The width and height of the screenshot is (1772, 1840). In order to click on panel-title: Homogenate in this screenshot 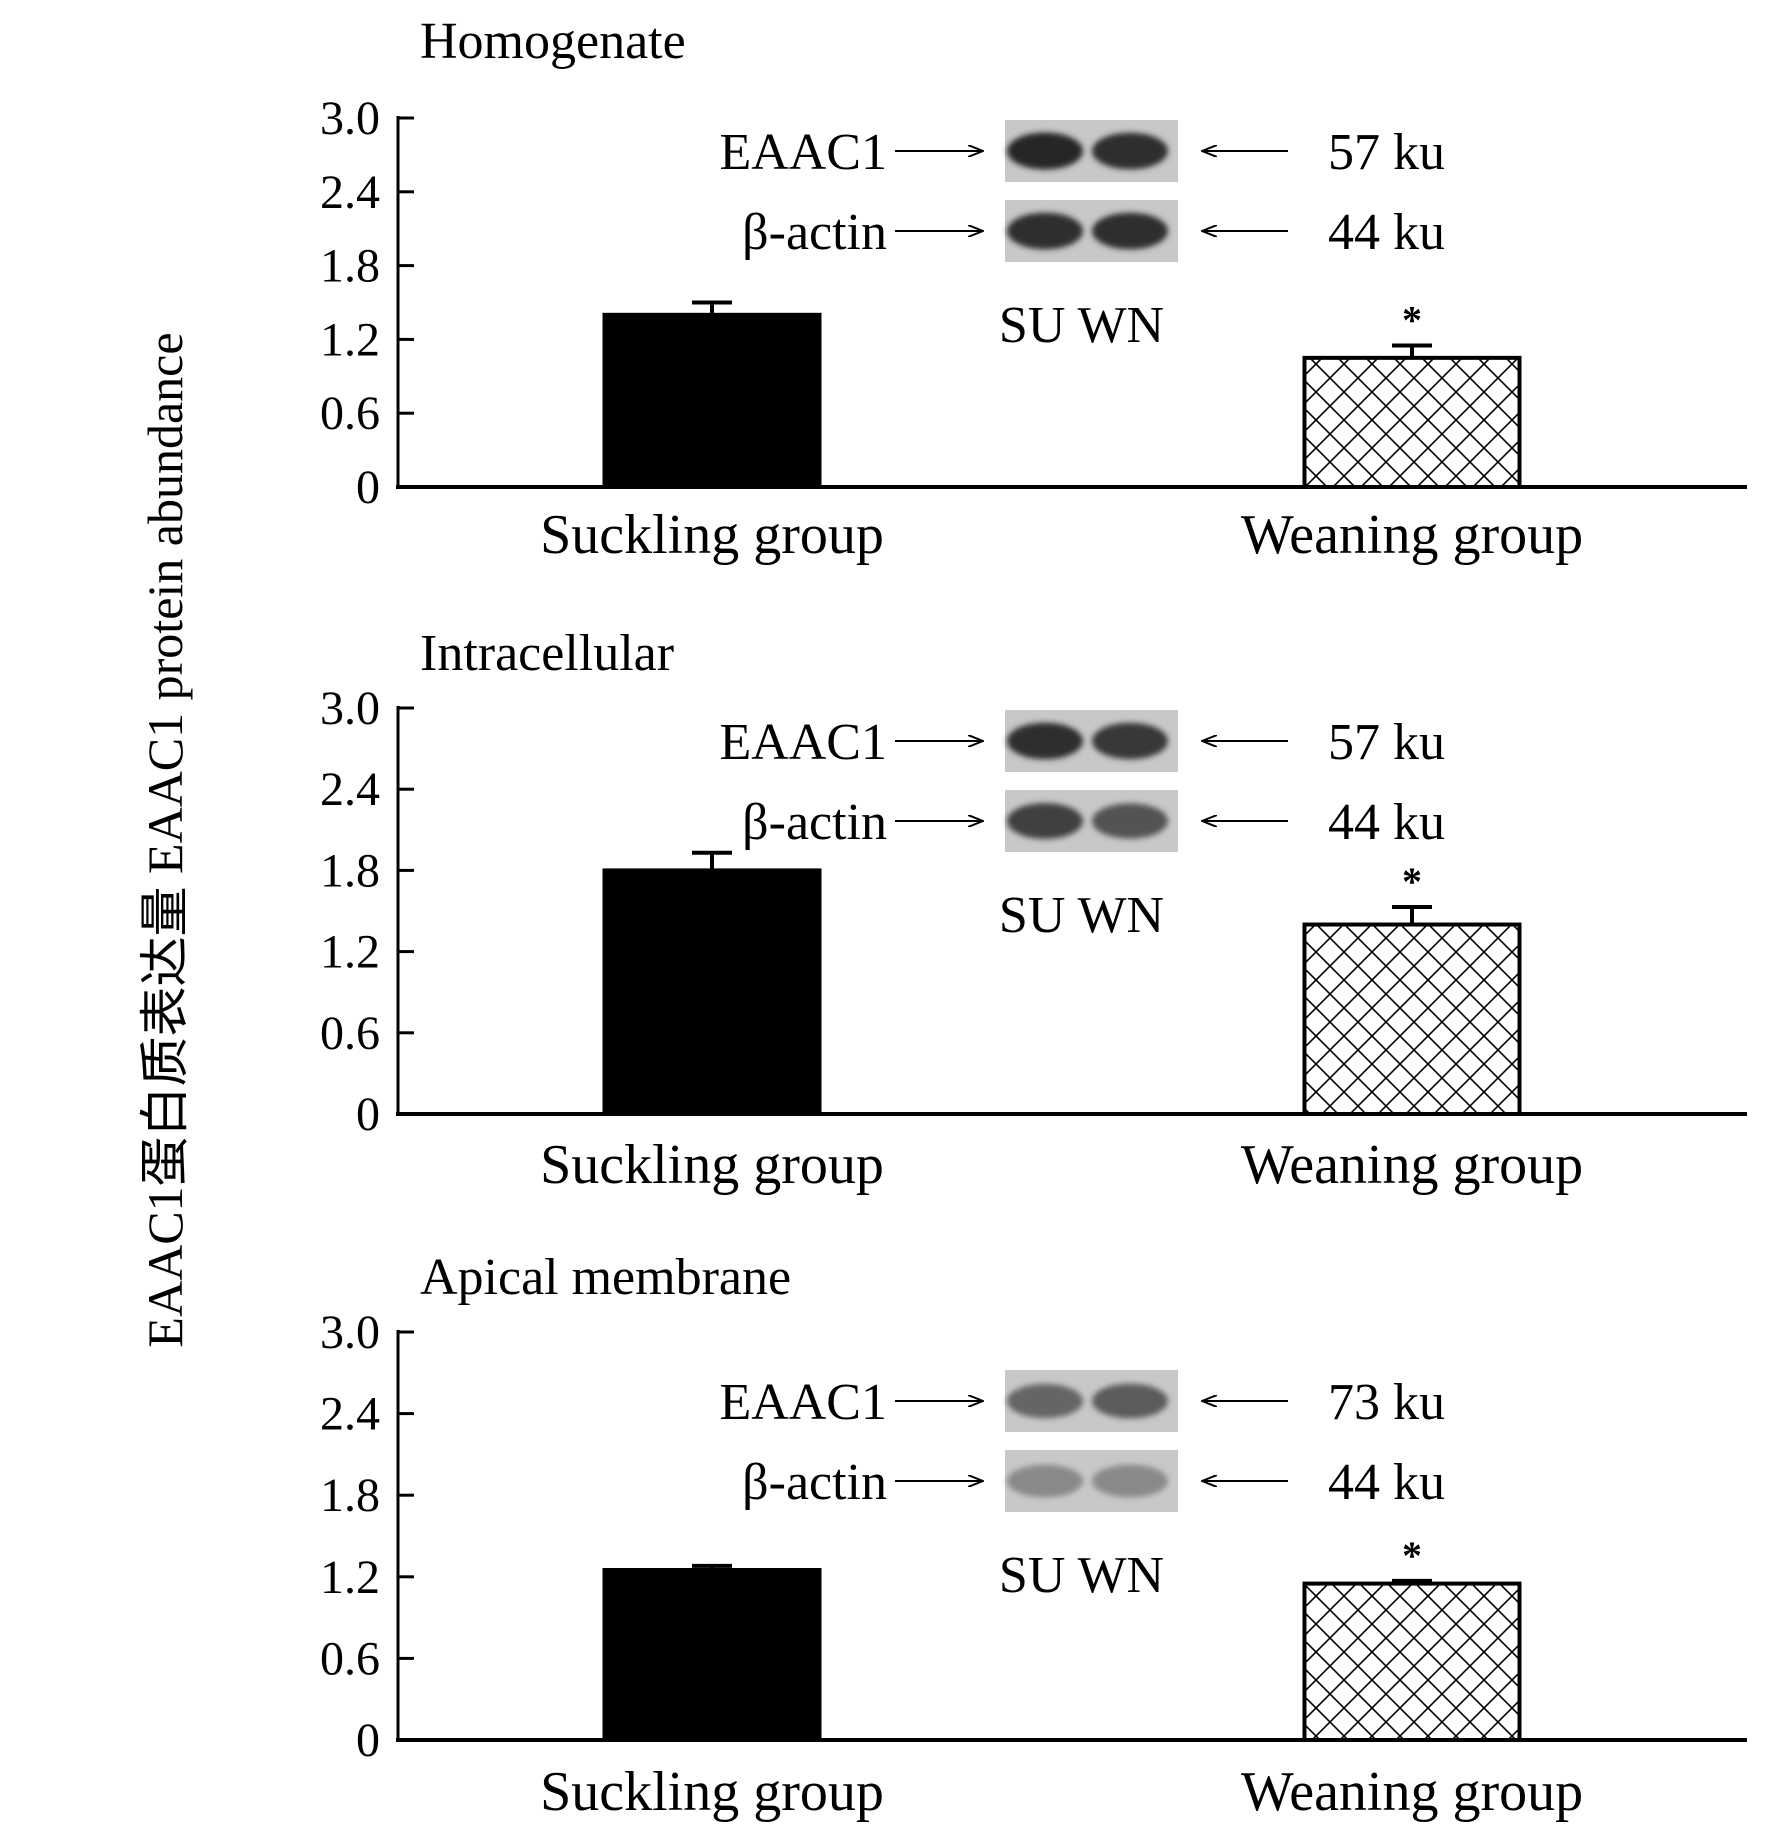, I will do `click(553, 41)`.